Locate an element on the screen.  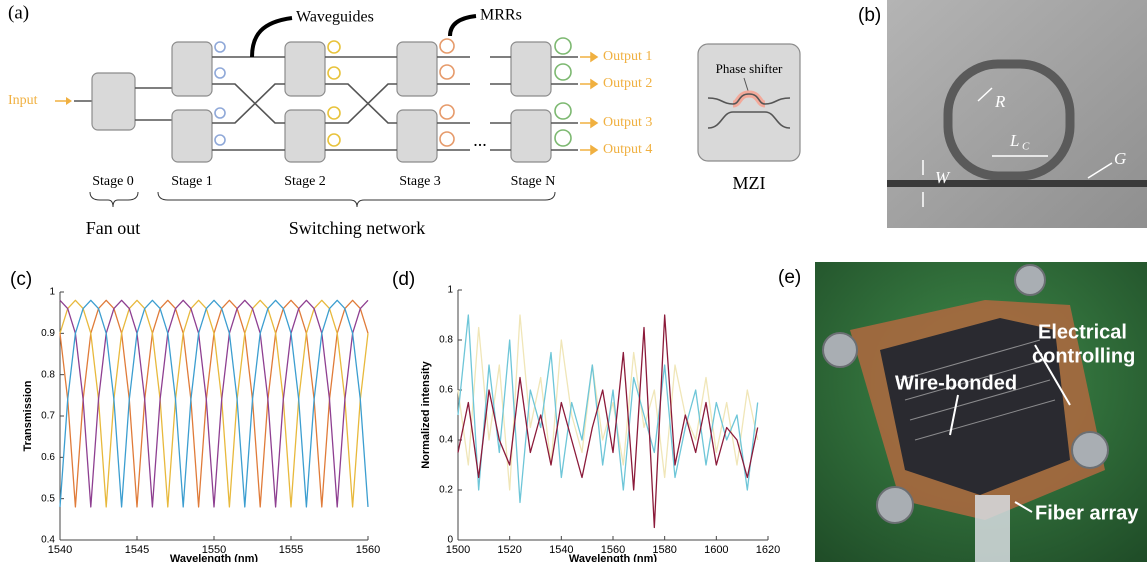
y-tick-label: 0.7 is located at coordinates (48, 416).